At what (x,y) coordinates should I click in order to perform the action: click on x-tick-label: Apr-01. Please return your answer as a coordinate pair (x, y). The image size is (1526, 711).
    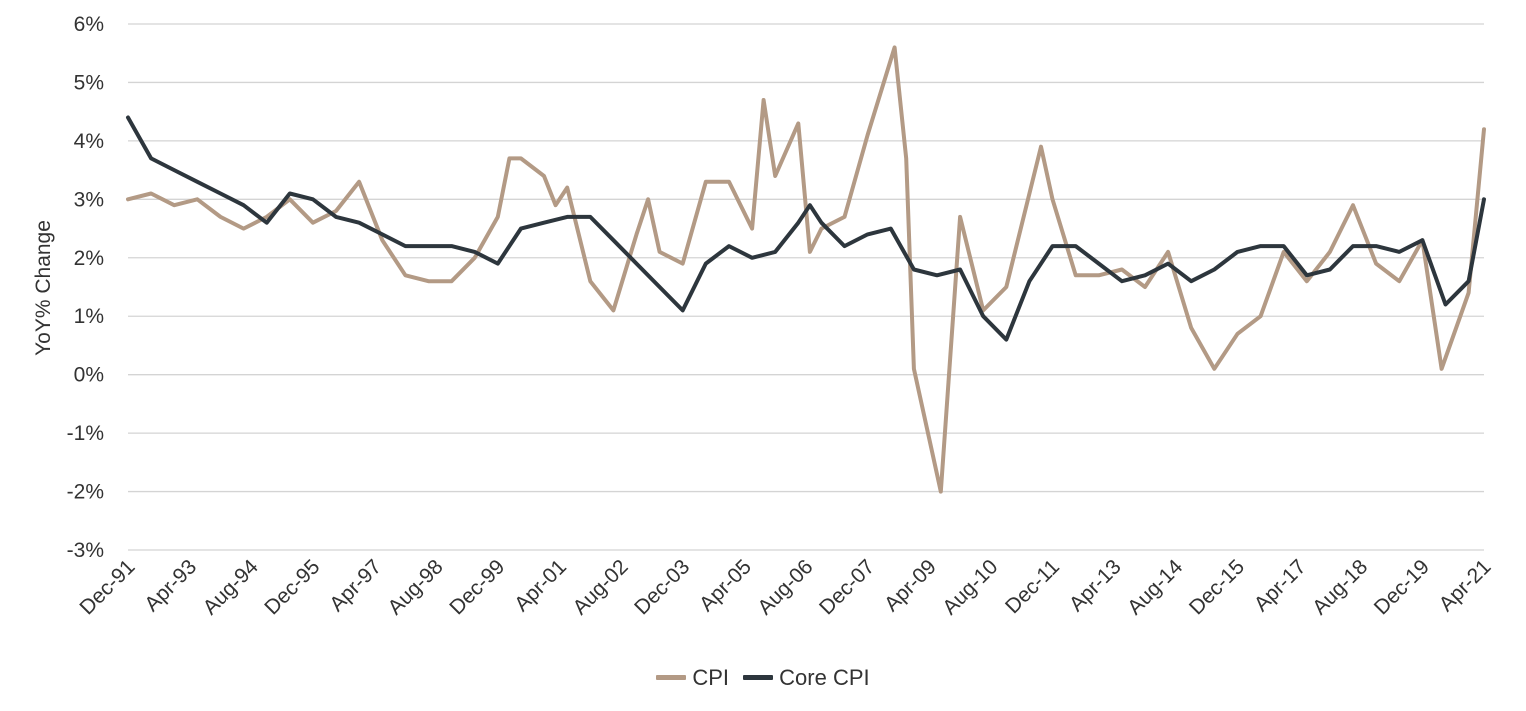
    Looking at the image, I should click on (540, 585).